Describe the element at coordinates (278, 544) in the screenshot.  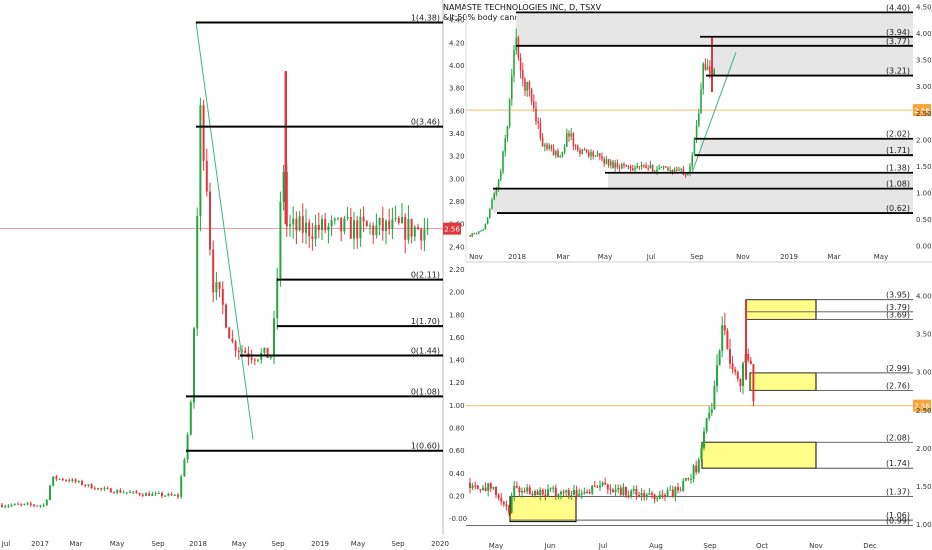
I see `x-tick-label: Sep` at that location.